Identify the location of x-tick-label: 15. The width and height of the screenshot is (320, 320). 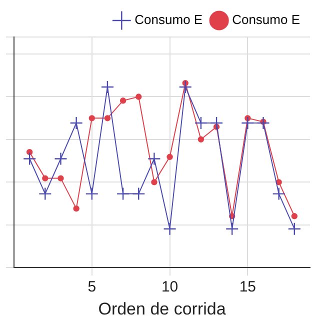
(247, 287).